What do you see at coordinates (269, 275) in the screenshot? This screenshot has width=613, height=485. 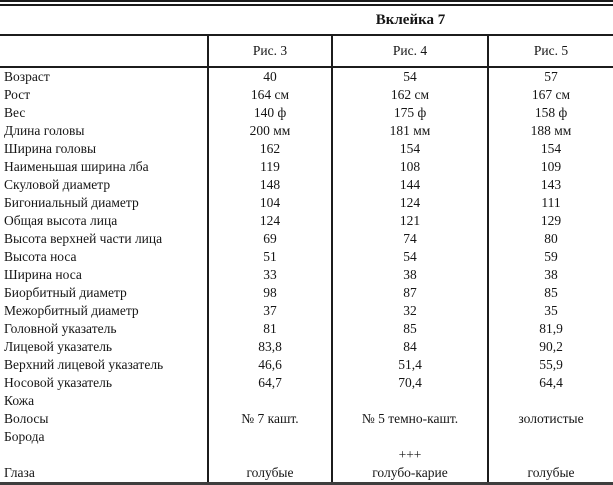 I see `cell-value: 33` at bounding box center [269, 275].